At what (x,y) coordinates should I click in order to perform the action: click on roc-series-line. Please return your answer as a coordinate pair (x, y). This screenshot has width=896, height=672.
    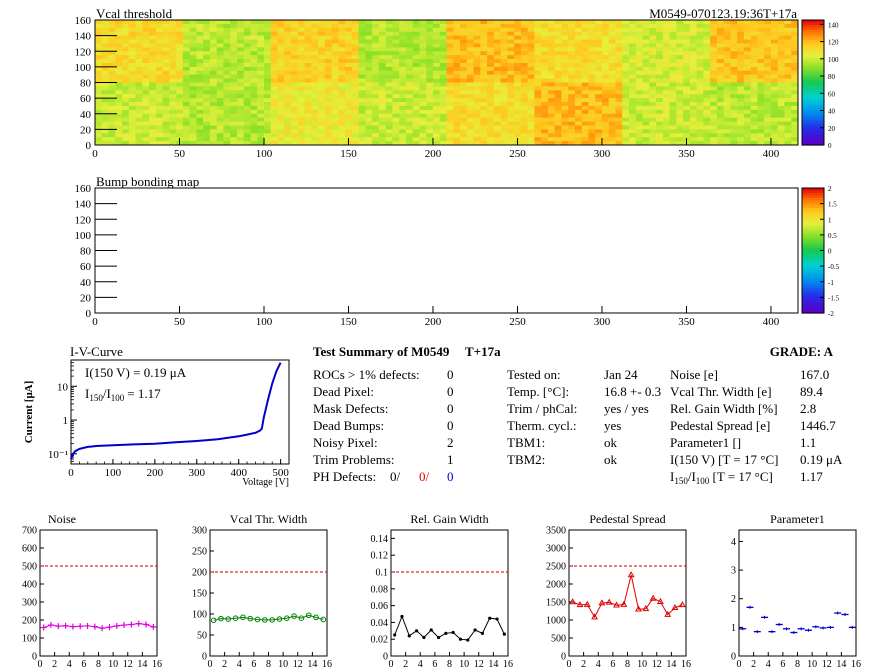
    Looking at the image, I should click on (449, 628).